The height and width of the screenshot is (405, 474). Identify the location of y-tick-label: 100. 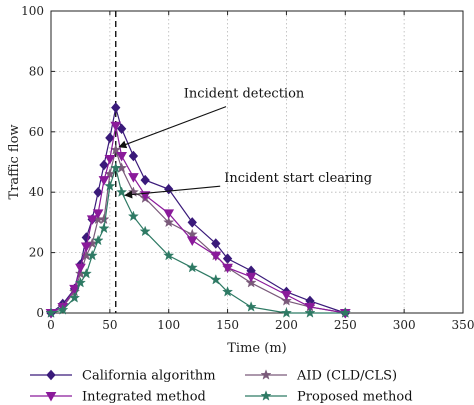
(32, 11).